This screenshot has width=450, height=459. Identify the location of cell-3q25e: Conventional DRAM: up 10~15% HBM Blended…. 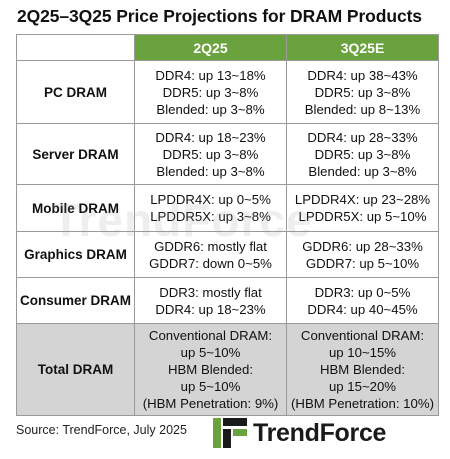
(362, 369).